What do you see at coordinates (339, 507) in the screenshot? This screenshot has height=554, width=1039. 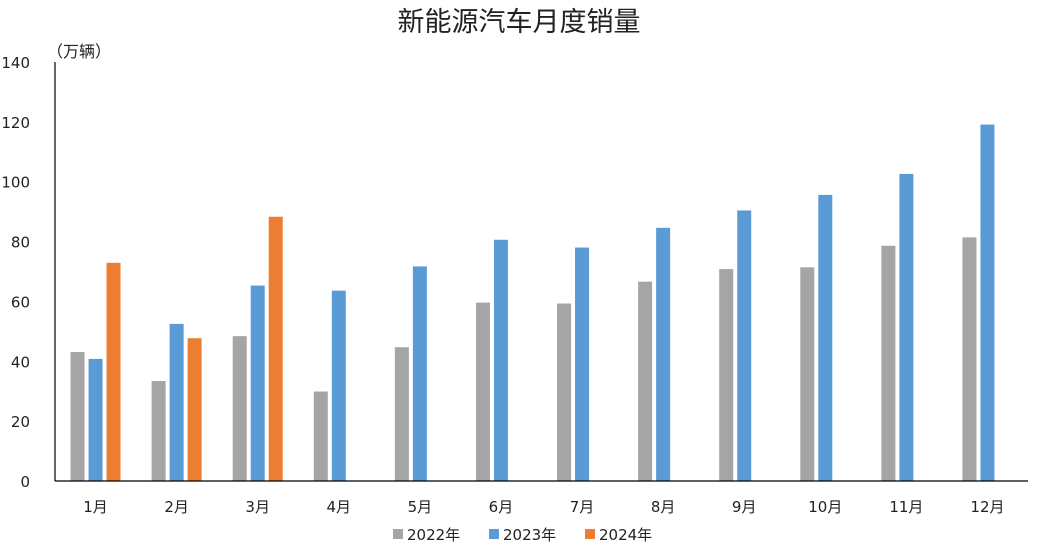 I see `x-tick-label: 4月` at bounding box center [339, 507].